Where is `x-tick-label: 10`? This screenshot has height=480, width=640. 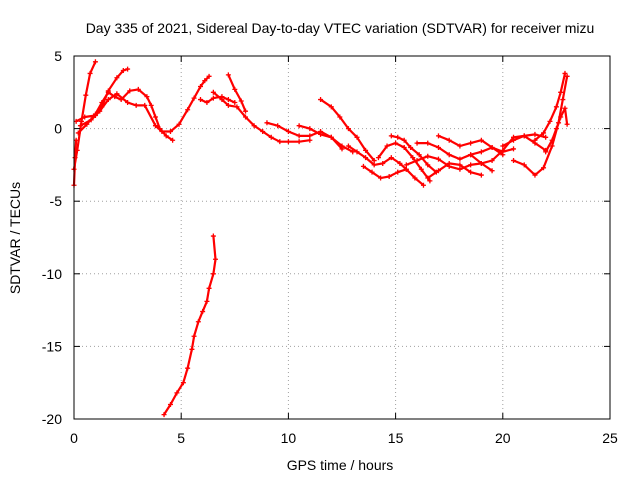
x-tick-label: 10 is located at coordinates (289, 438).